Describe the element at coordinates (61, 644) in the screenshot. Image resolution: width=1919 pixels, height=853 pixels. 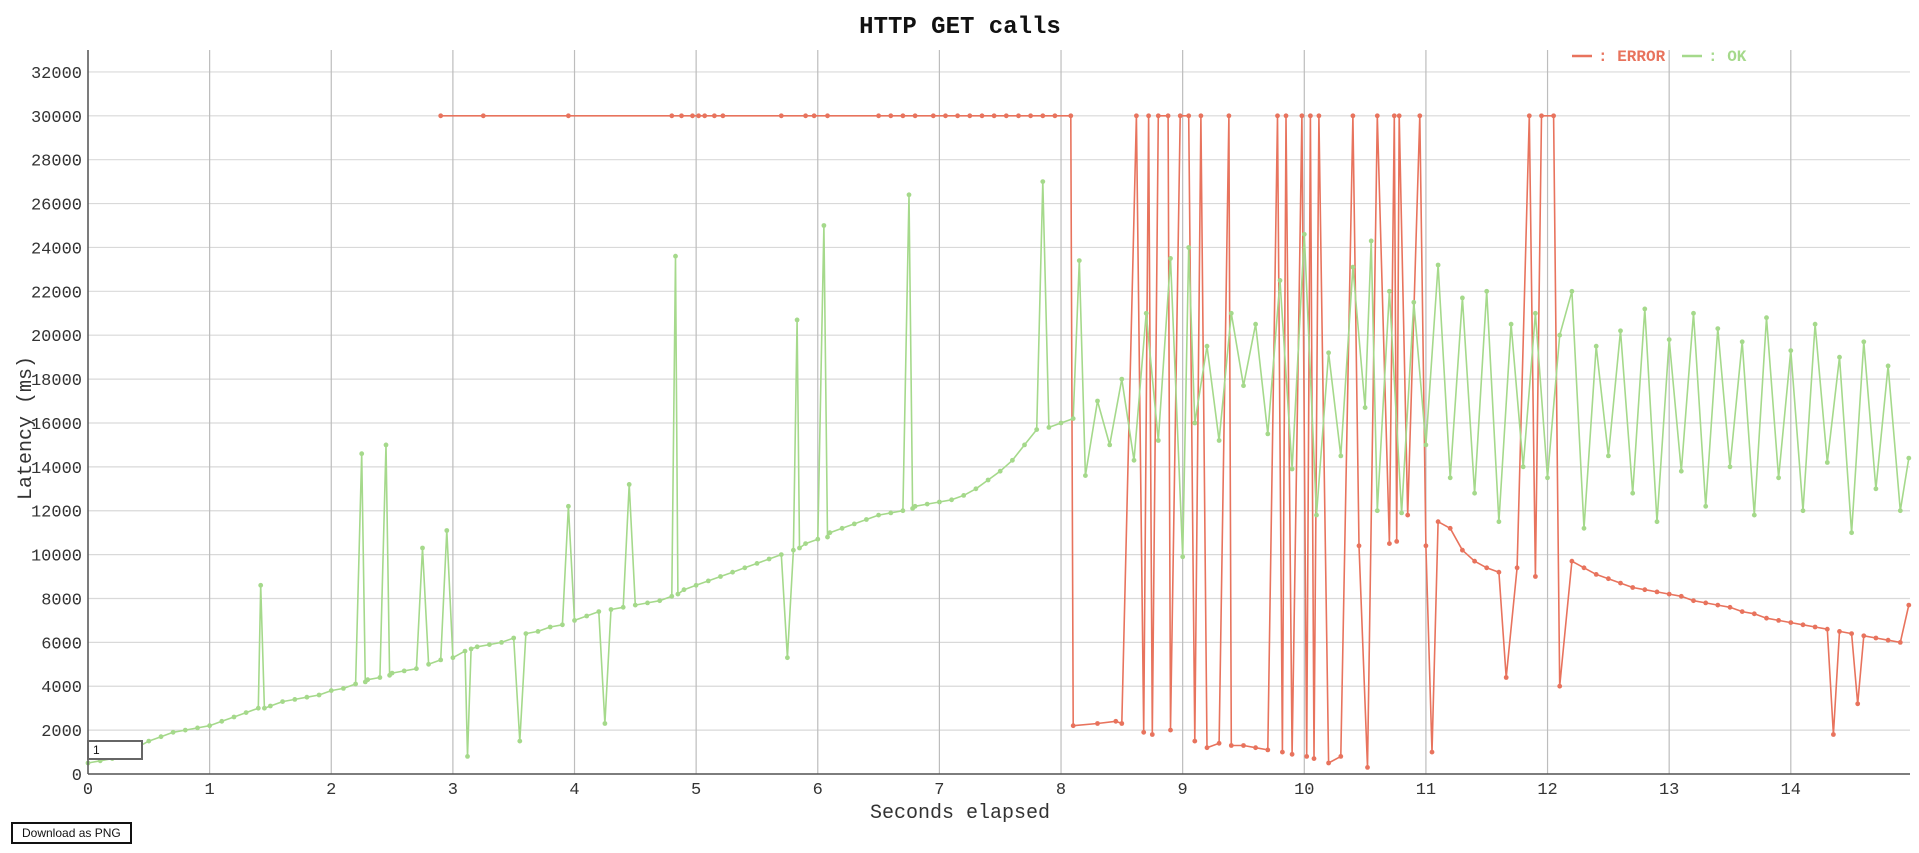
I see `y-tick-label: 6000` at that location.